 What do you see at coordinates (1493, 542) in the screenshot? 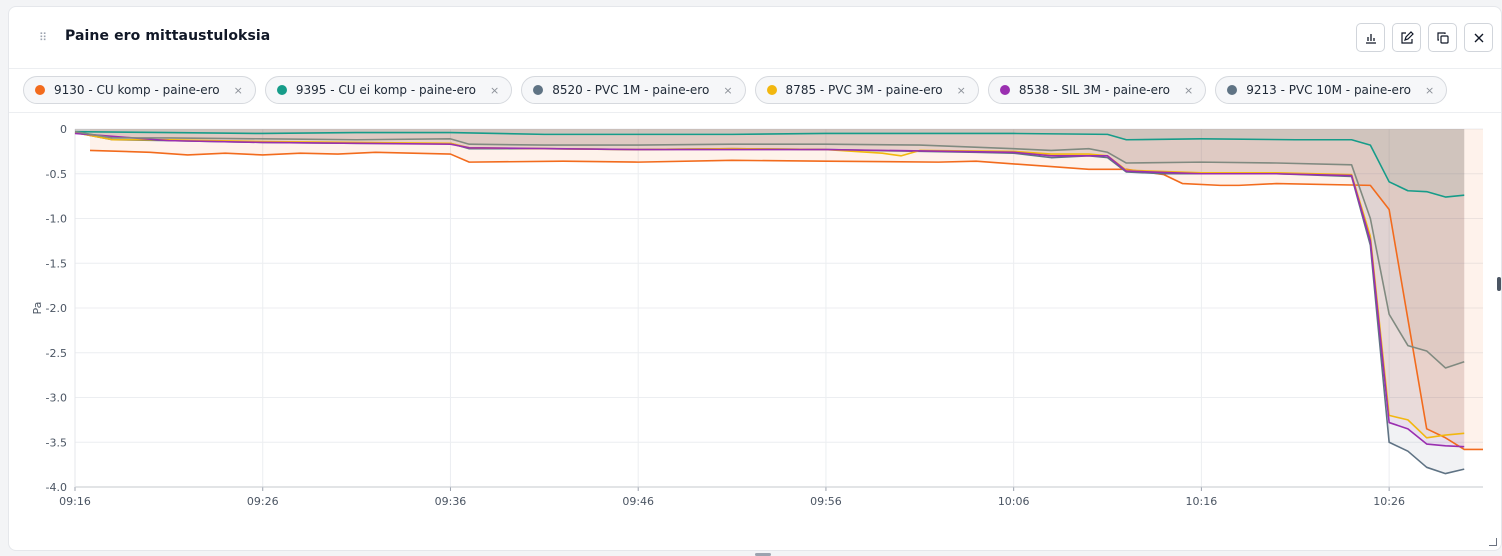
I see `resize-corner-icon` at bounding box center [1493, 542].